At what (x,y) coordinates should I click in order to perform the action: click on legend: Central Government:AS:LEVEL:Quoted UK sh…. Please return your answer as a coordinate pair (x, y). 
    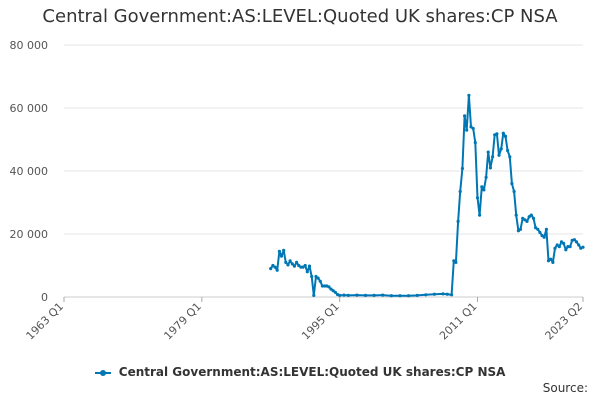
    Looking at the image, I should click on (300, 372).